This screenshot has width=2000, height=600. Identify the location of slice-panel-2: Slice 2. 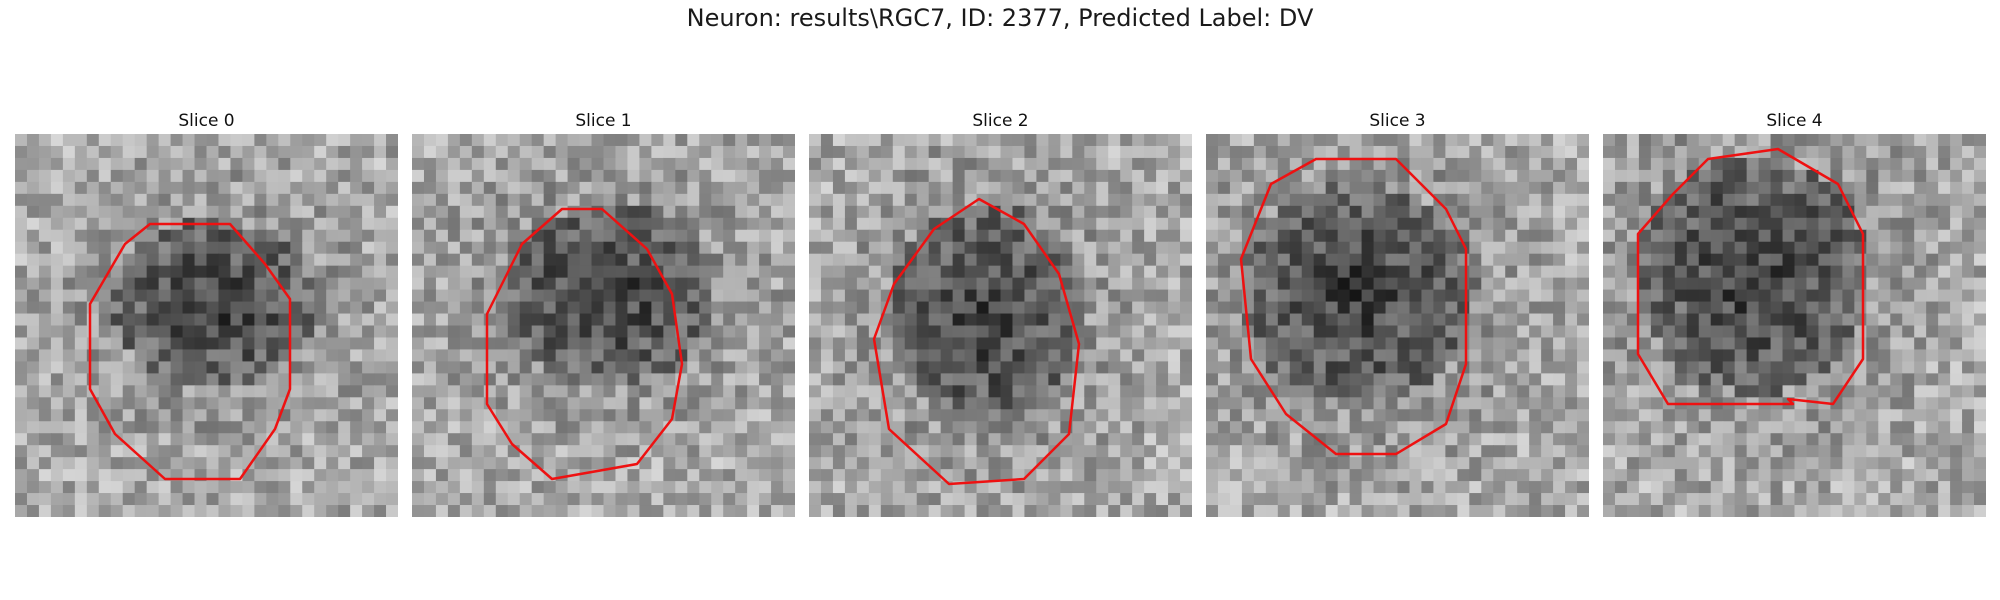
(1000, 312).